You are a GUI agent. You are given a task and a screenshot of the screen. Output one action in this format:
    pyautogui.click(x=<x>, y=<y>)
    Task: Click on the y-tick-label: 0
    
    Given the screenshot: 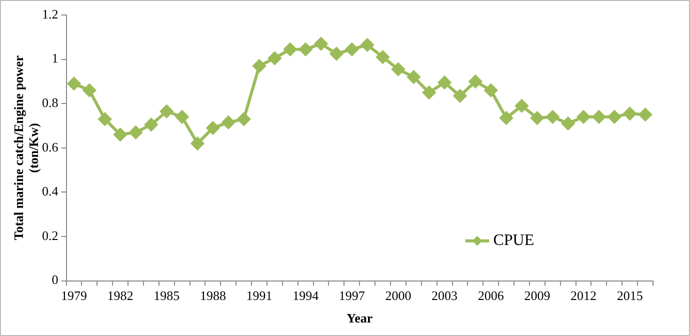 What is the action you would take?
    pyautogui.click(x=55, y=280)
    